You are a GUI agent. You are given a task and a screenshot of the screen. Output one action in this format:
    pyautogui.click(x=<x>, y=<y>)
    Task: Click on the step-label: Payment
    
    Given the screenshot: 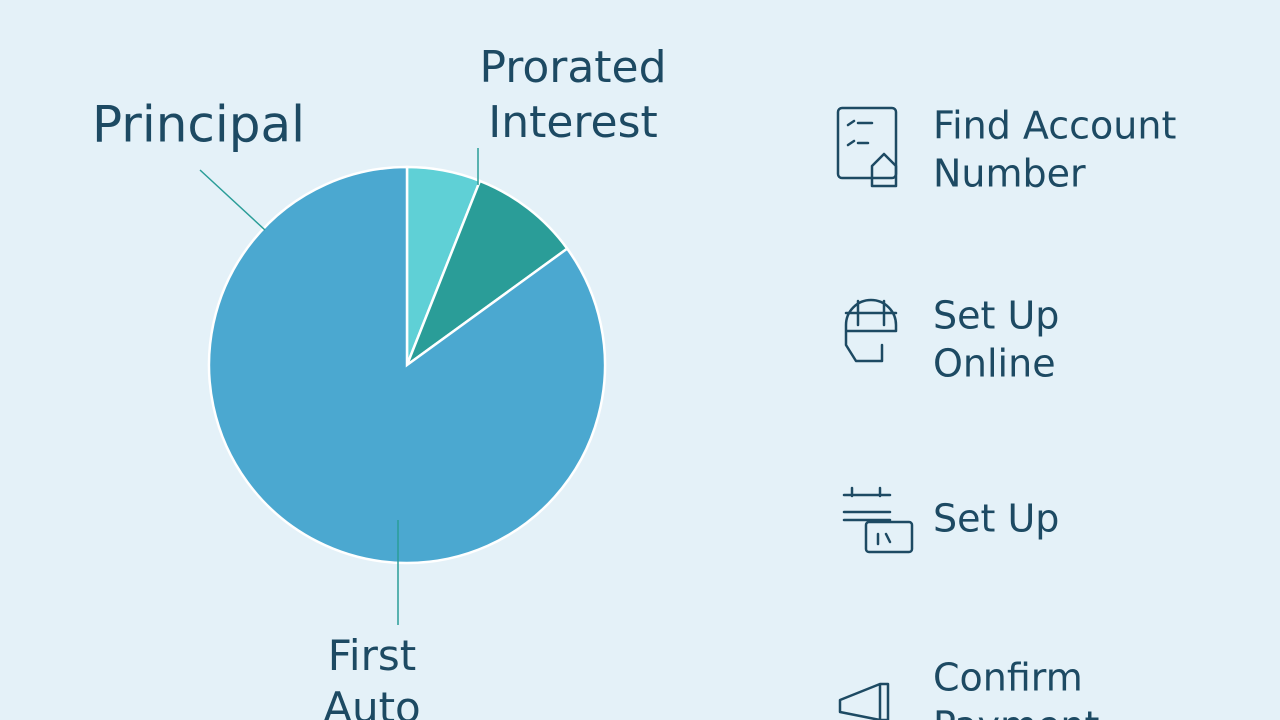 What is the action you would take?
    pyautogui.click(x=1016, y=712)
    